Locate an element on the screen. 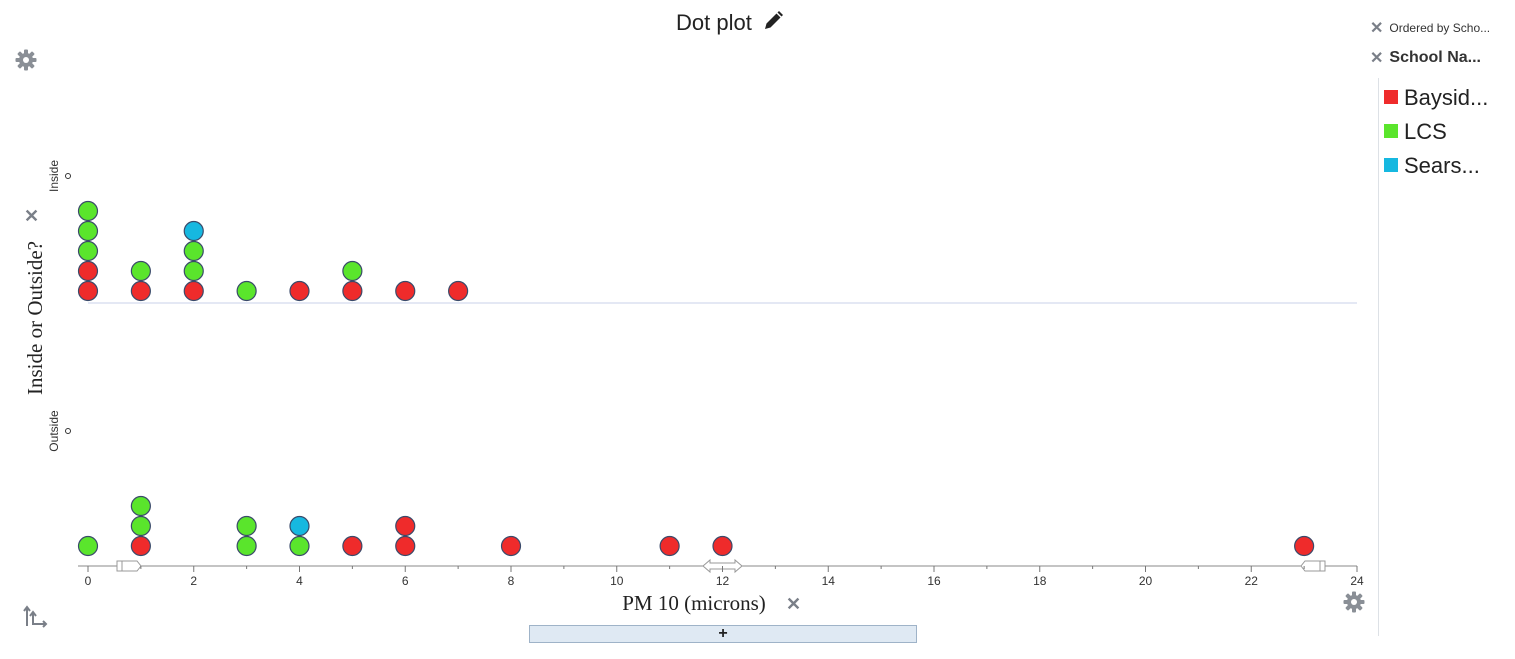  remove-y-attribute-icon: ✕ is located at coordinates (32, 216).